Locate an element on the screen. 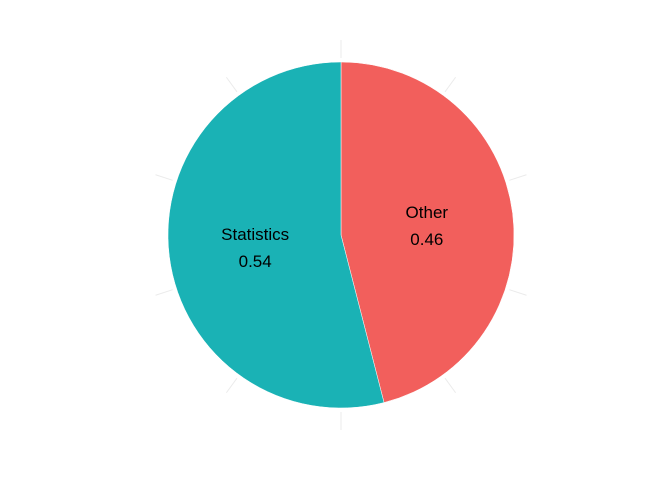 The height and width of the screenshot is (480, 672). slice-label-other: Other is located at coordinates (427, 212).